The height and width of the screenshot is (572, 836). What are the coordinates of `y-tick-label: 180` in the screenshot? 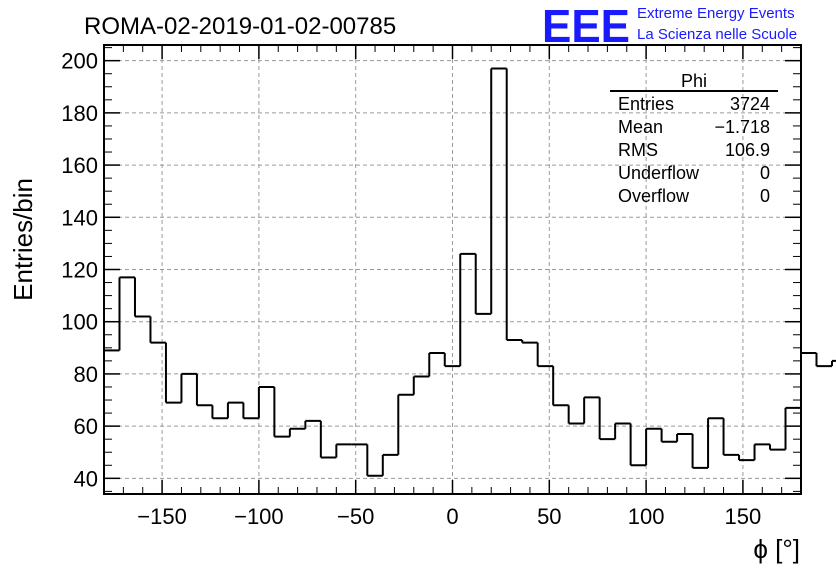 It's located at (79, 113).